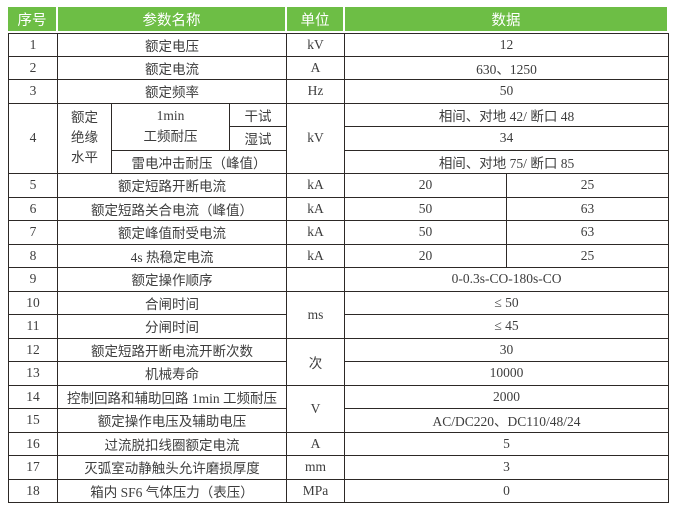 This screenshot has height=505, width=677. What do you see at coordinates (173, 45) in the screenshot?
I see `row-1-param-name: 额定电压` at bounding box center [173, 45].